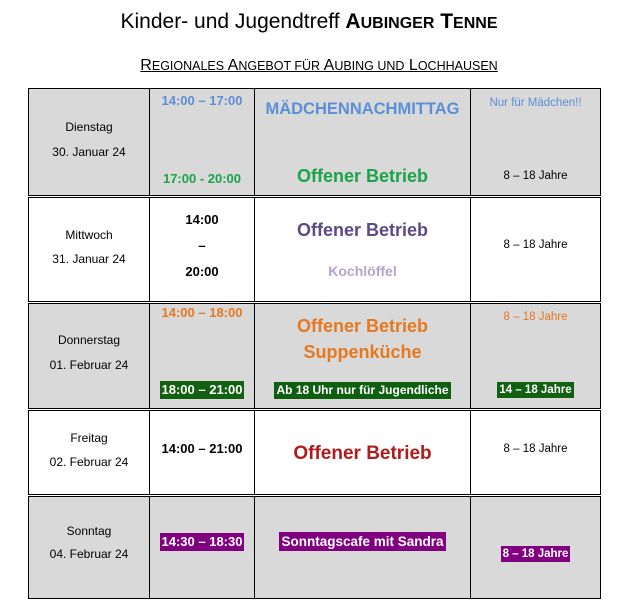 This screenshot has height=604, width=618. What do you see at coordinates (362, 250) in the screenshot?
I see `program-cell: Offener Betrieb Kochlöffel` at bounding box center [362, 250].